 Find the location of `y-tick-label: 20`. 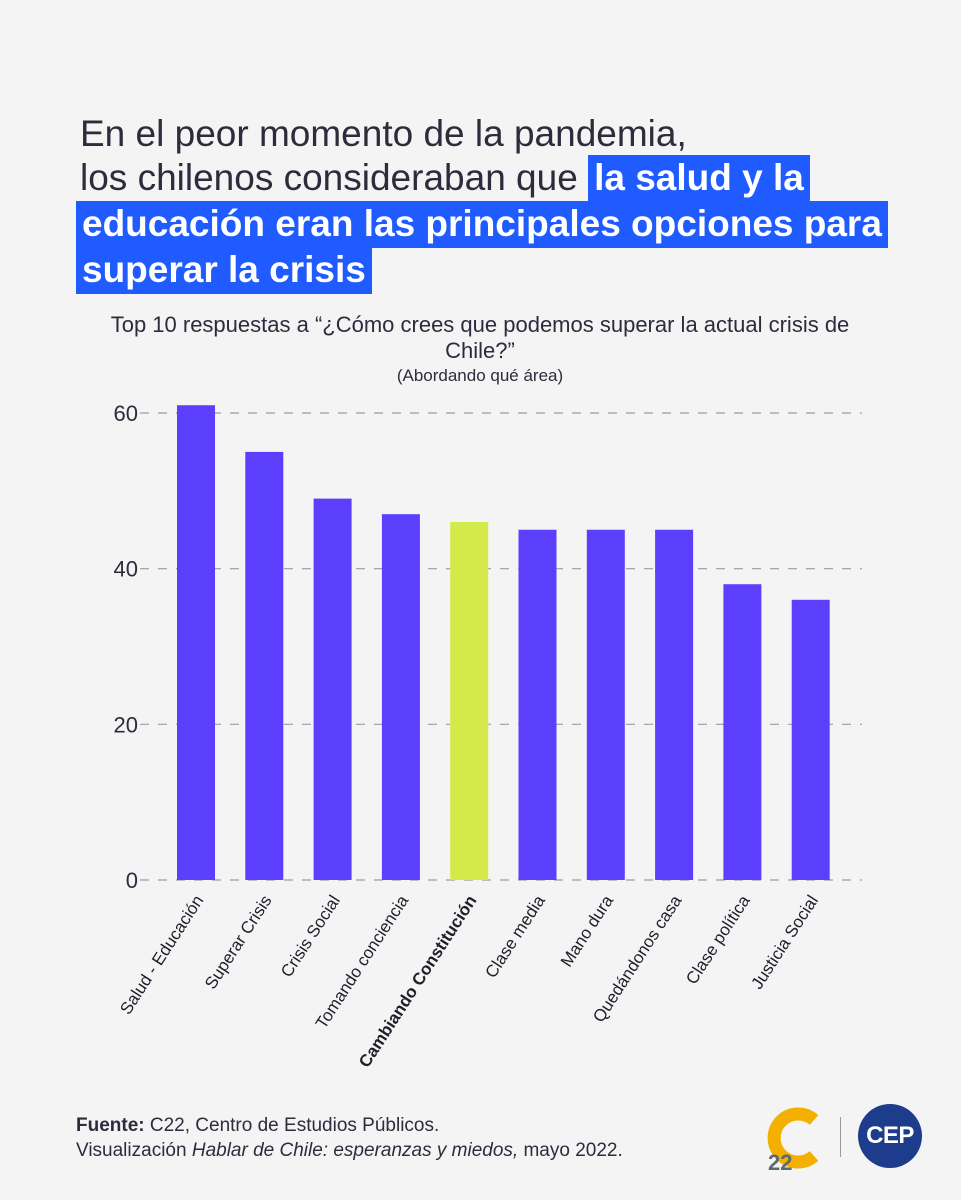

y-tick-label: 20 is located at coordinates (126, 724).